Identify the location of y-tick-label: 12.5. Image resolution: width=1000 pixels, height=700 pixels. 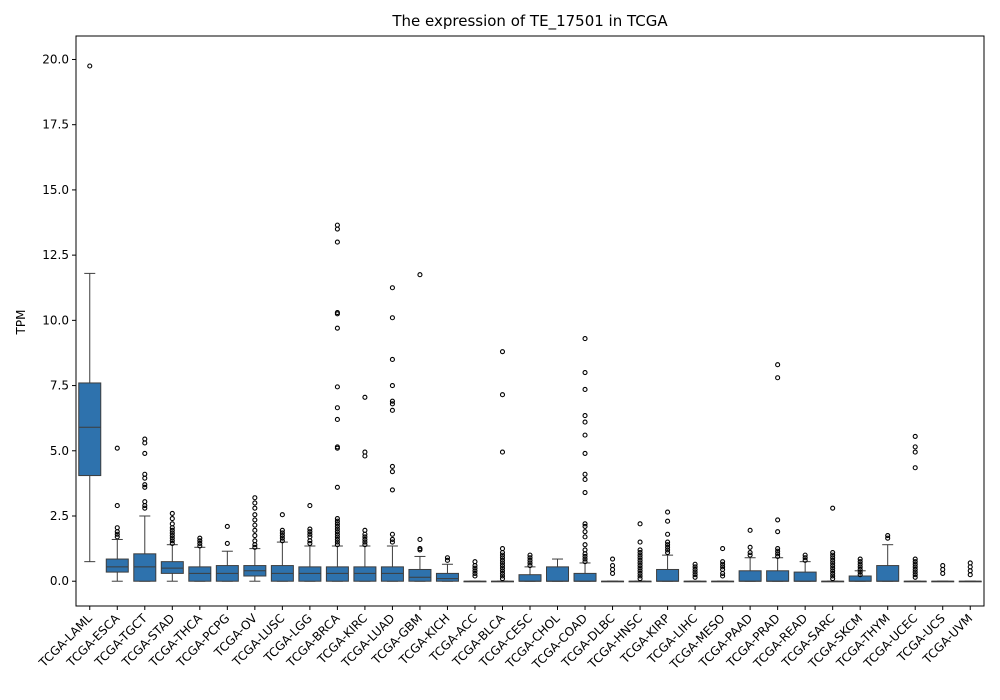
(55, 255).